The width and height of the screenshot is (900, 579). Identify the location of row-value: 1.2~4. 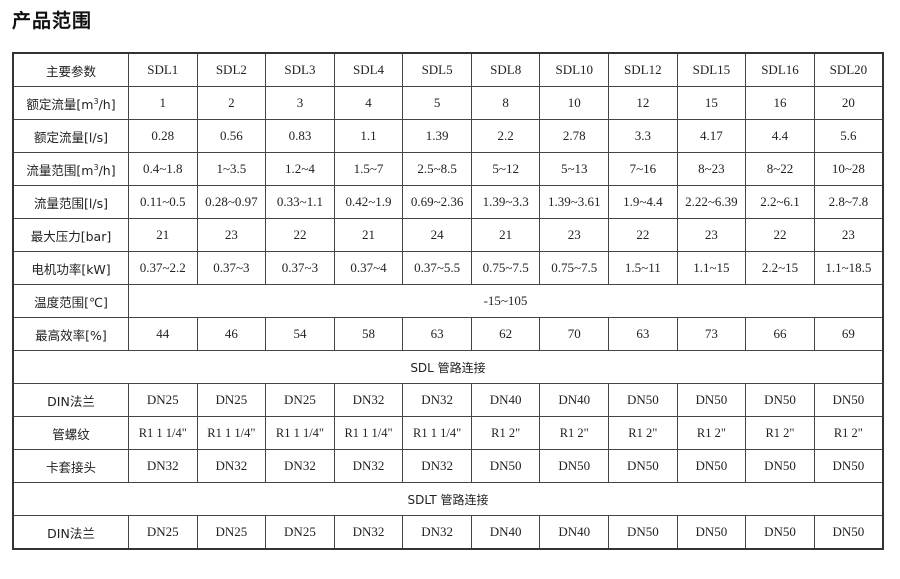
(300, 169).